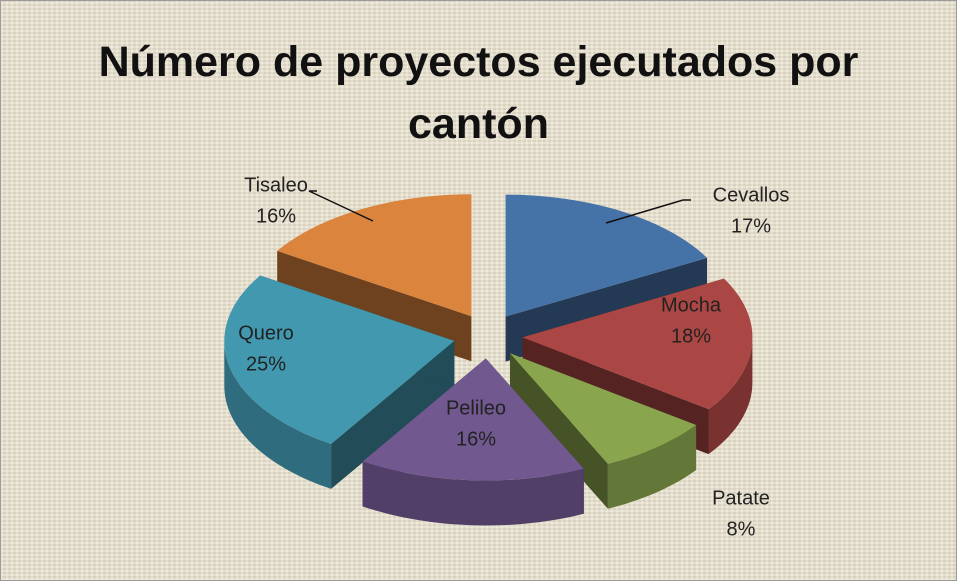 The width and height of the screenshot is (957, 581). Describe the element at coordinates (266, 333) in the screenshot. I see `slice-label: Quero` at that location.